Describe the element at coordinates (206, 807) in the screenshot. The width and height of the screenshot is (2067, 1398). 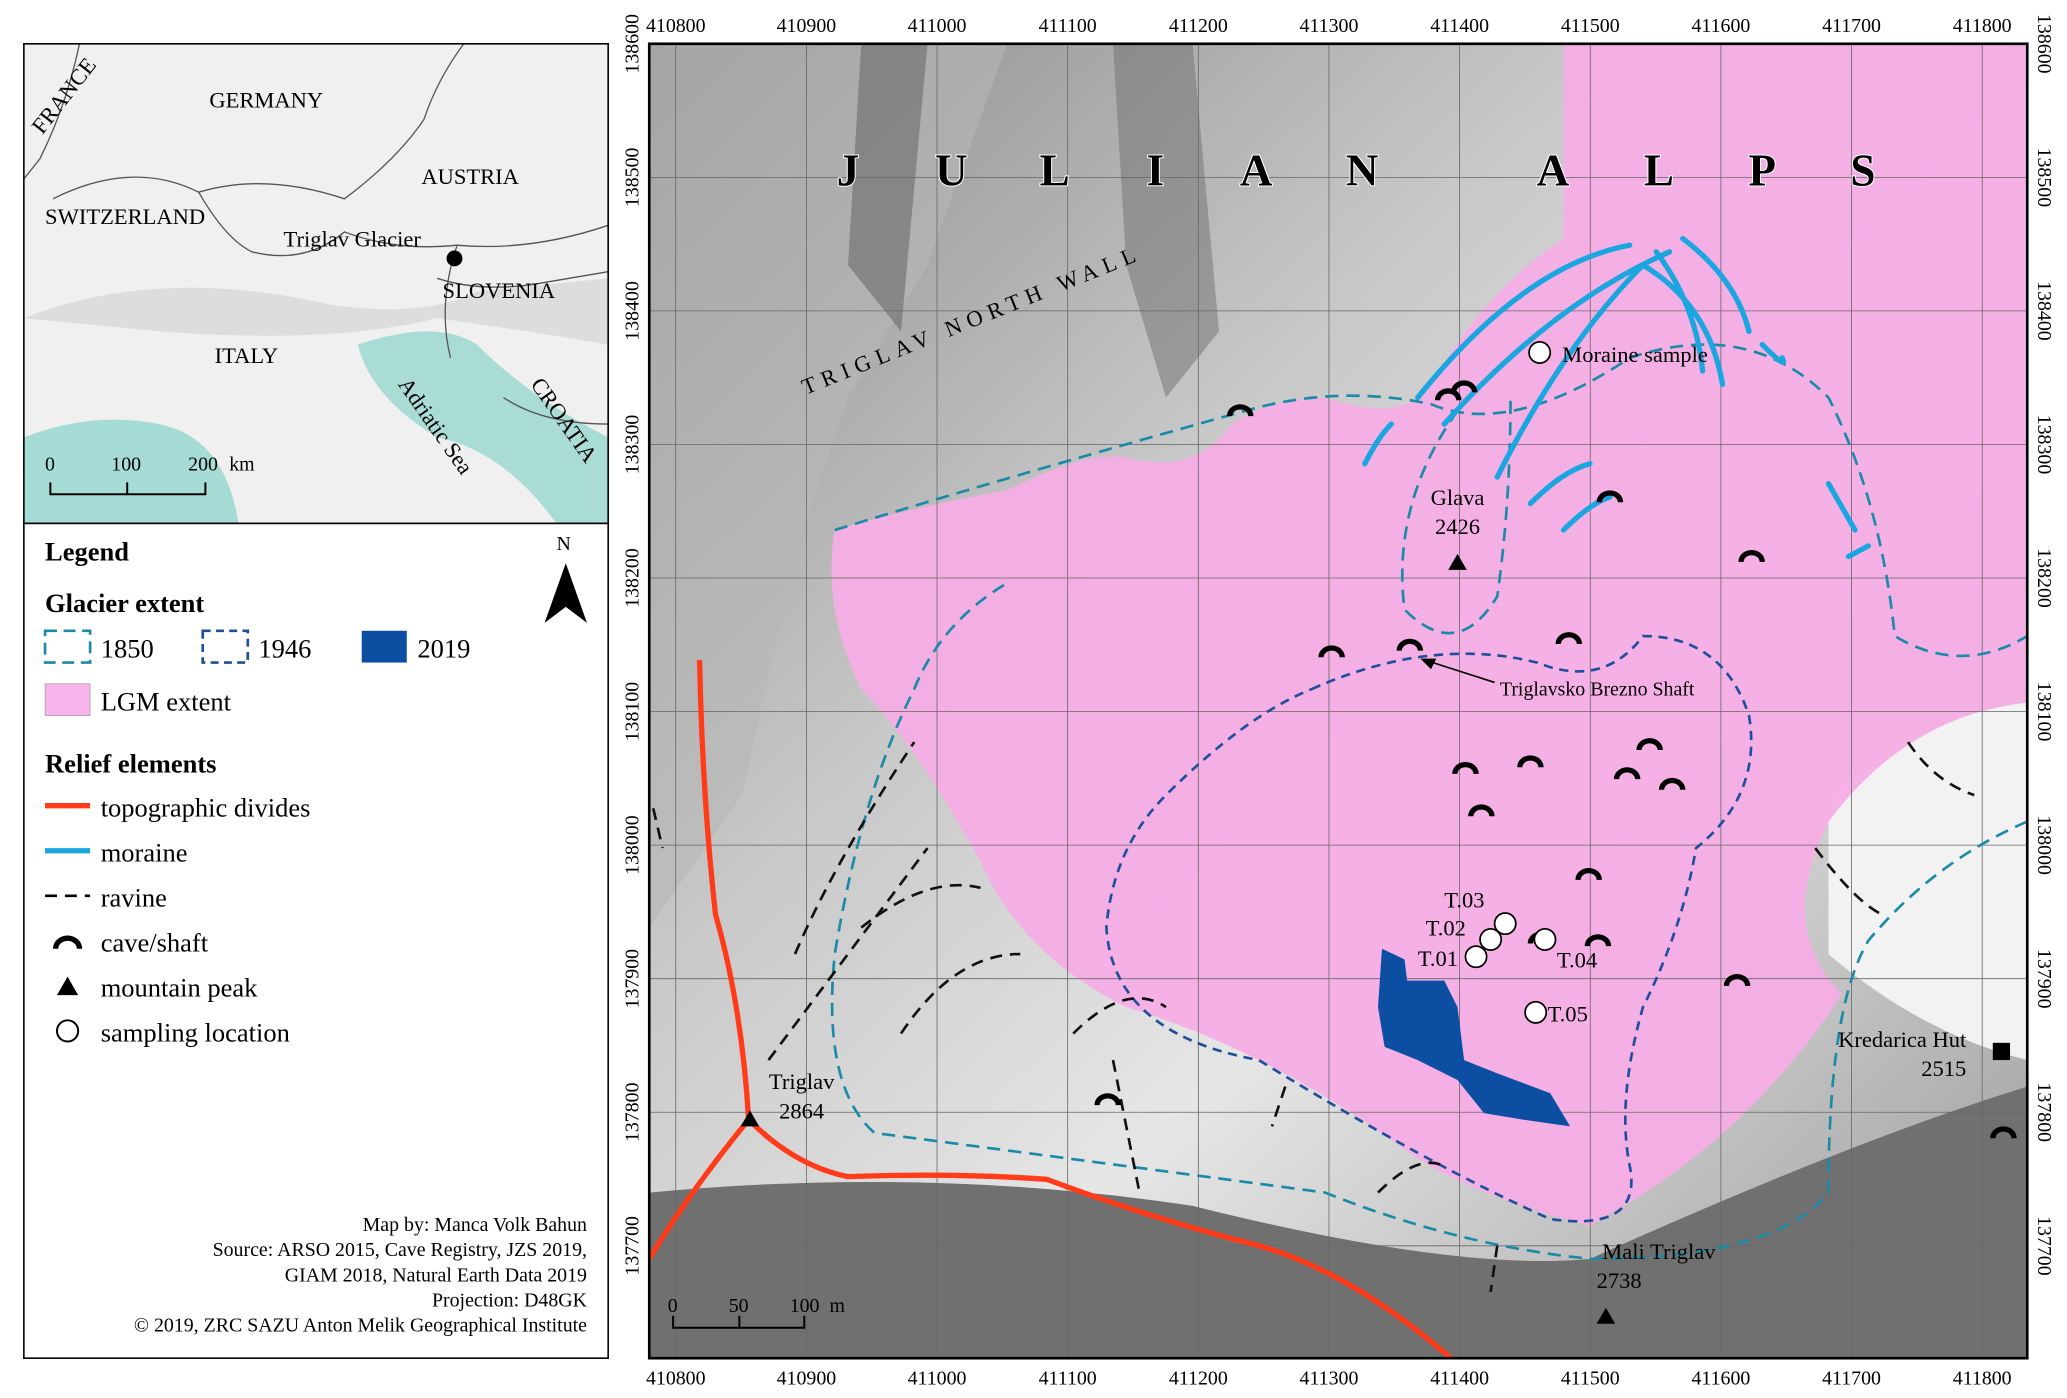
I see `svg-text: topographic divides` at that location.